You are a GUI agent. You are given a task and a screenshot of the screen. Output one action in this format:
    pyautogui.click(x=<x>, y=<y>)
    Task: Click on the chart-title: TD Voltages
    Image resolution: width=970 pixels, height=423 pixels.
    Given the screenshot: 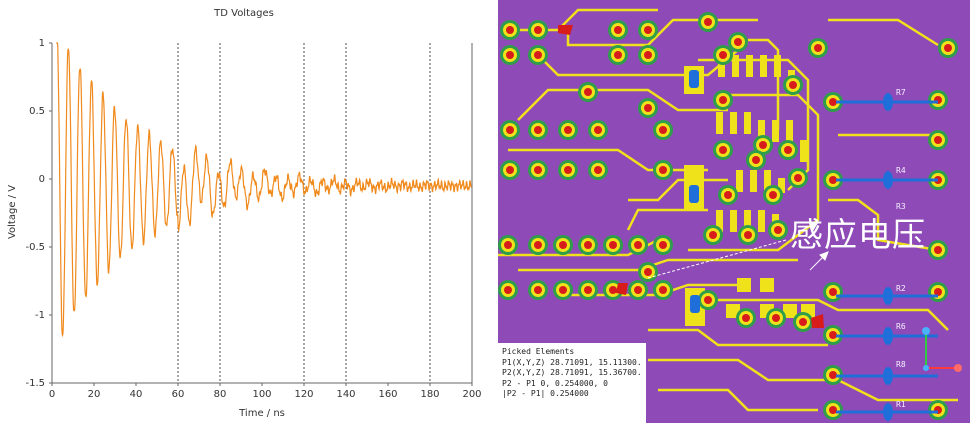 What is the action you would take?
    pyautogui.click(x=244, y=13)
    